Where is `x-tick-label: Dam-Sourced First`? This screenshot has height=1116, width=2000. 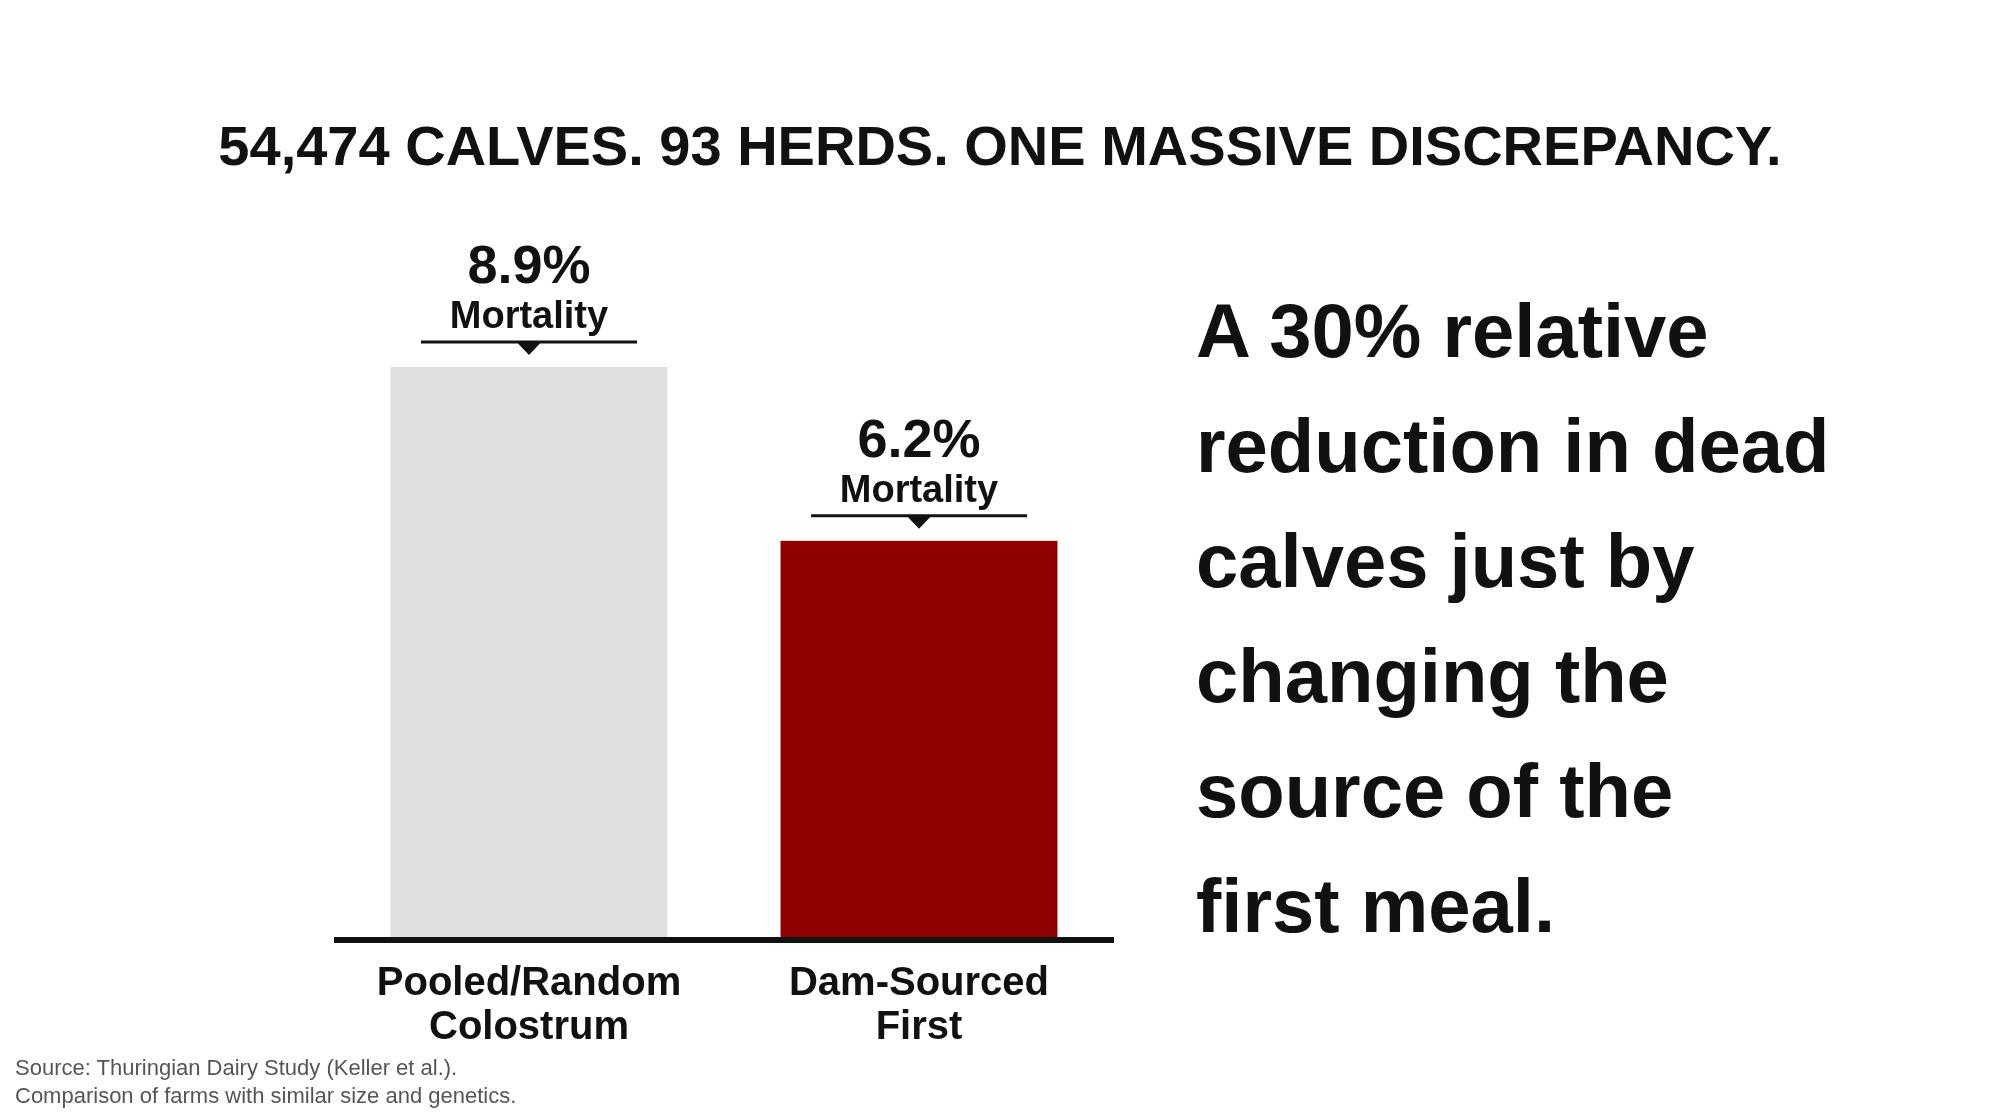
x-tick-label: Dam-Sourced First is located at coordinates (919, 1003).